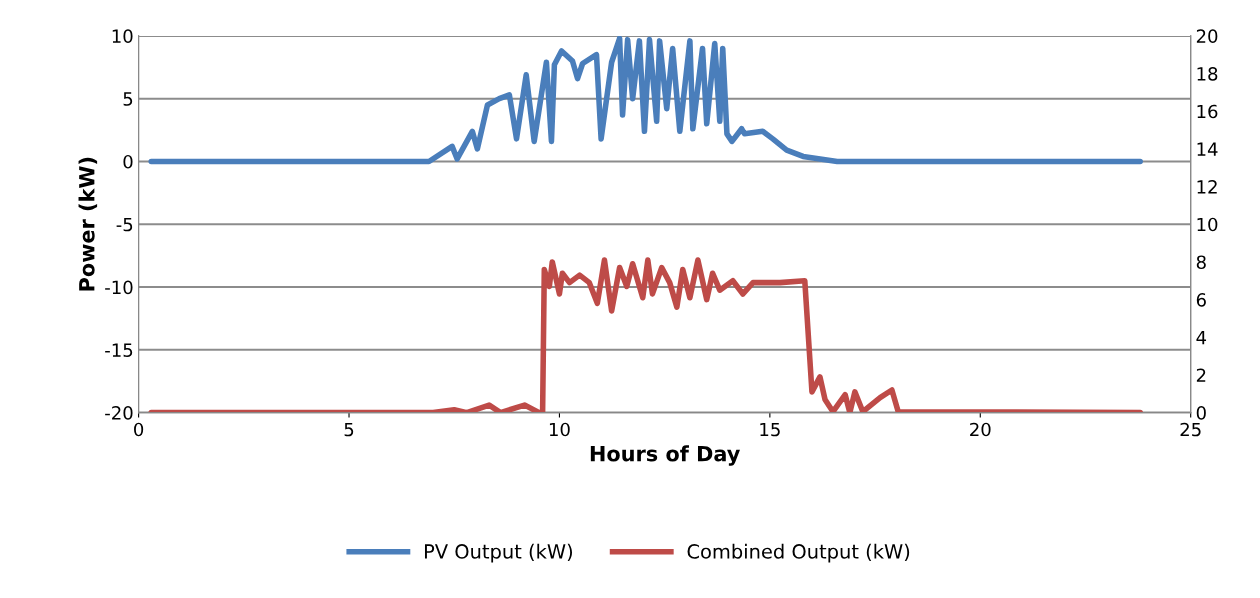 The image size is (1260, 598). I want to click on y-tick-label: -15, so click(119, 350).